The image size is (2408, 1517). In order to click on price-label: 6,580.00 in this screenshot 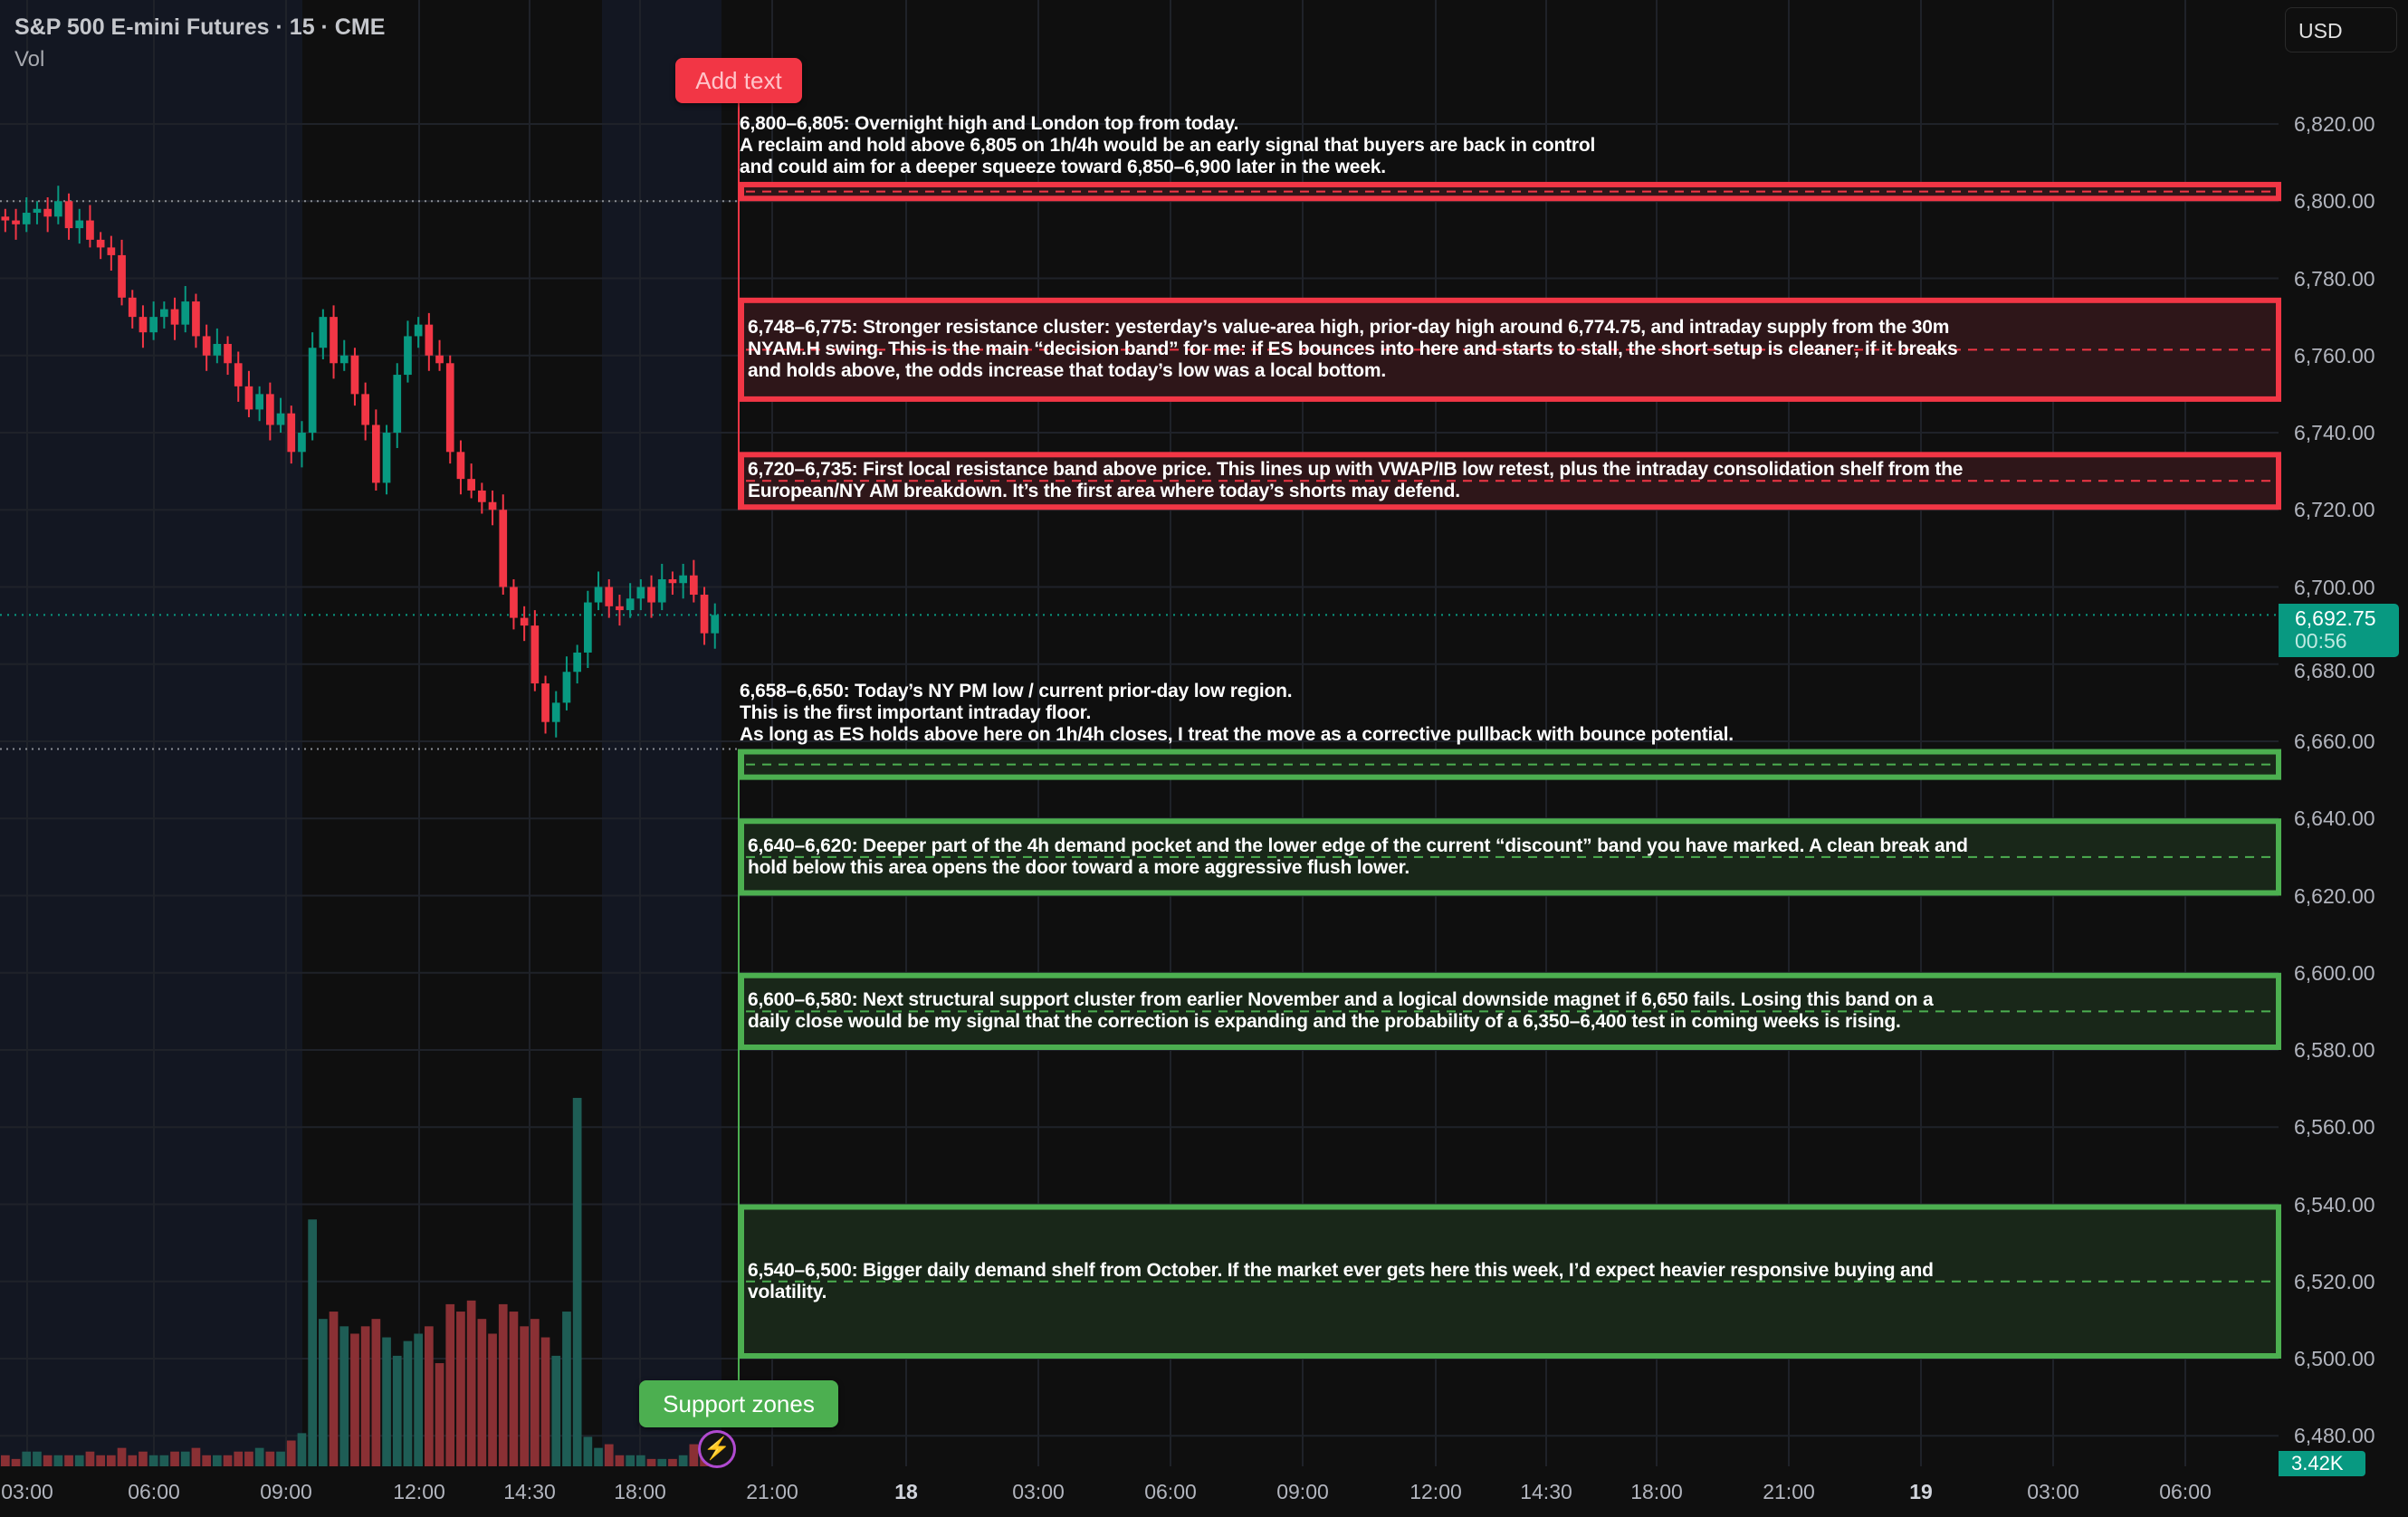, I will do `click(2334, 1050)`.